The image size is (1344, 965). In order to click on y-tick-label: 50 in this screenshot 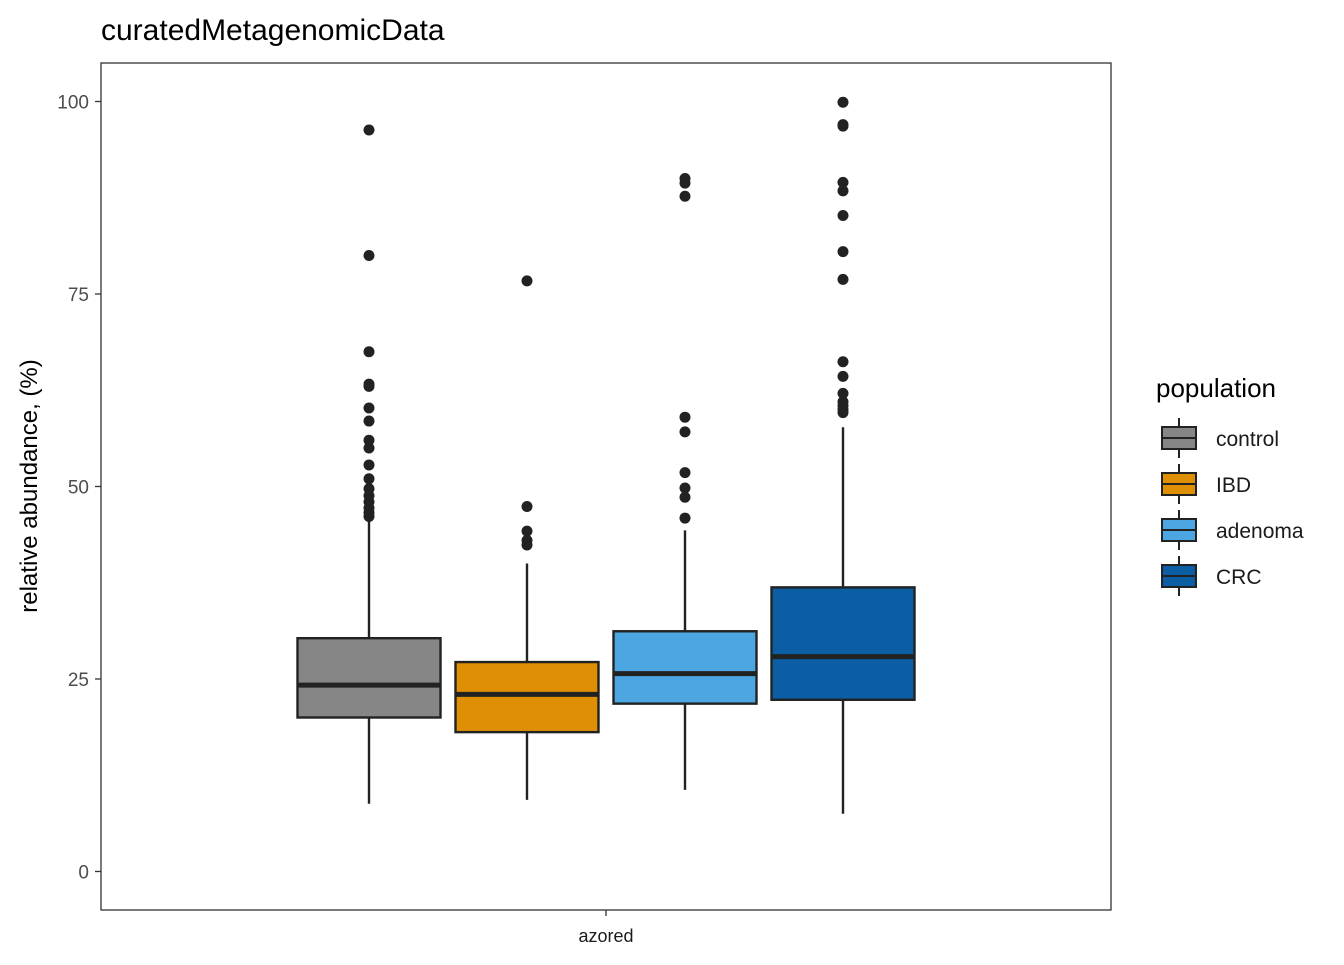, I will do `click(78, 488)`.